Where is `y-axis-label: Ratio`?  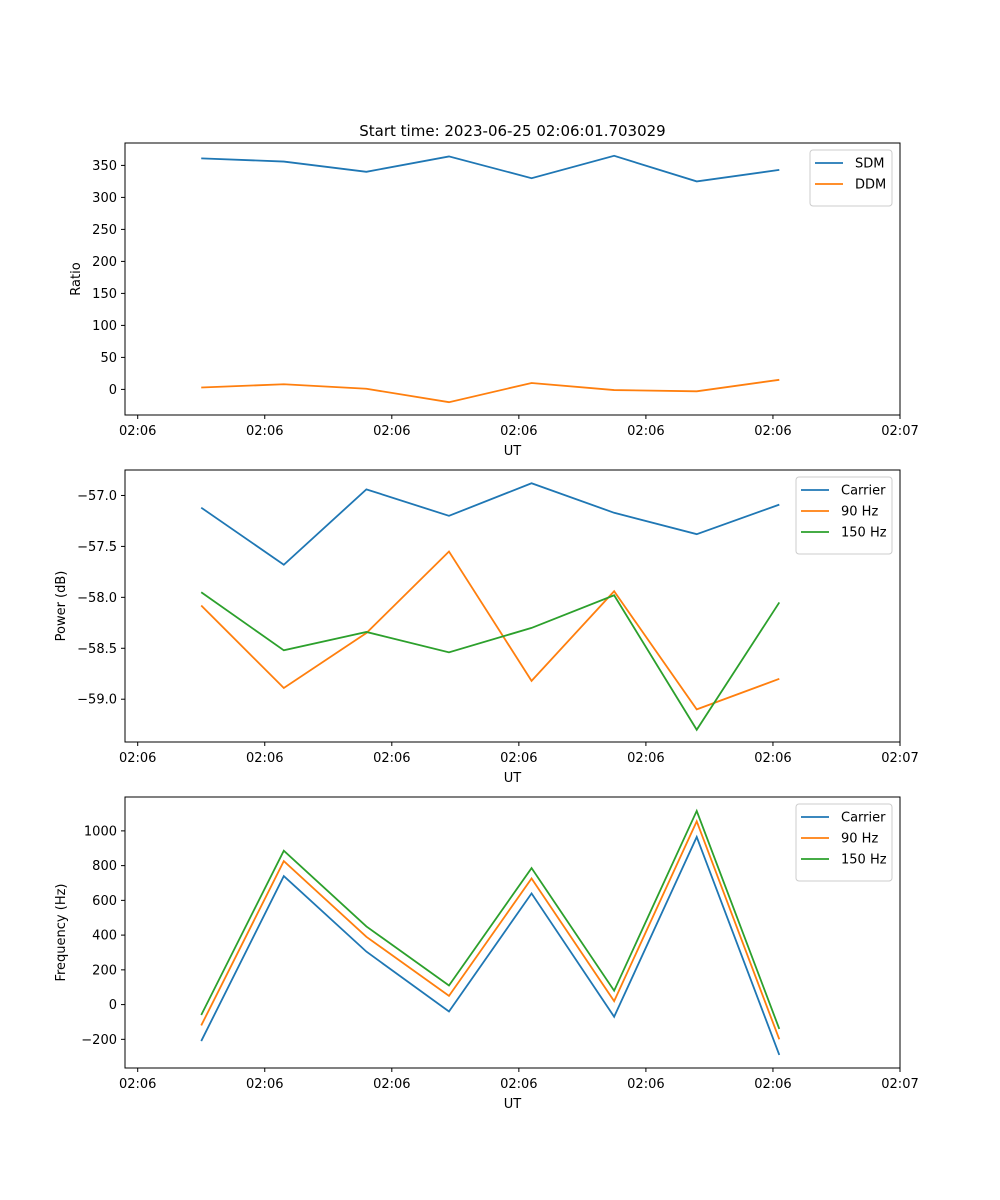
y-axis-label: Ratio is located at coordinates (76, 278).